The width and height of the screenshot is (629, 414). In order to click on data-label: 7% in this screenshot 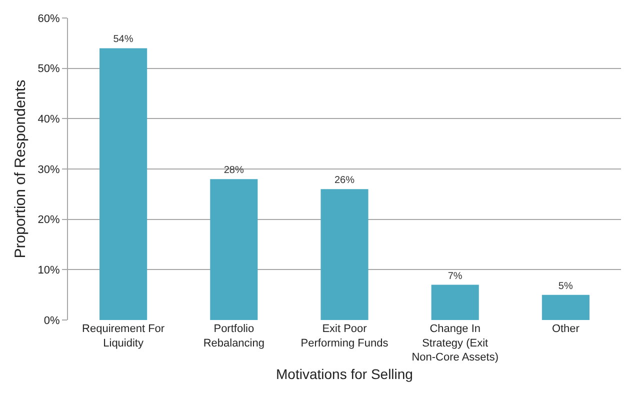, I will do `click(455, 276)`.